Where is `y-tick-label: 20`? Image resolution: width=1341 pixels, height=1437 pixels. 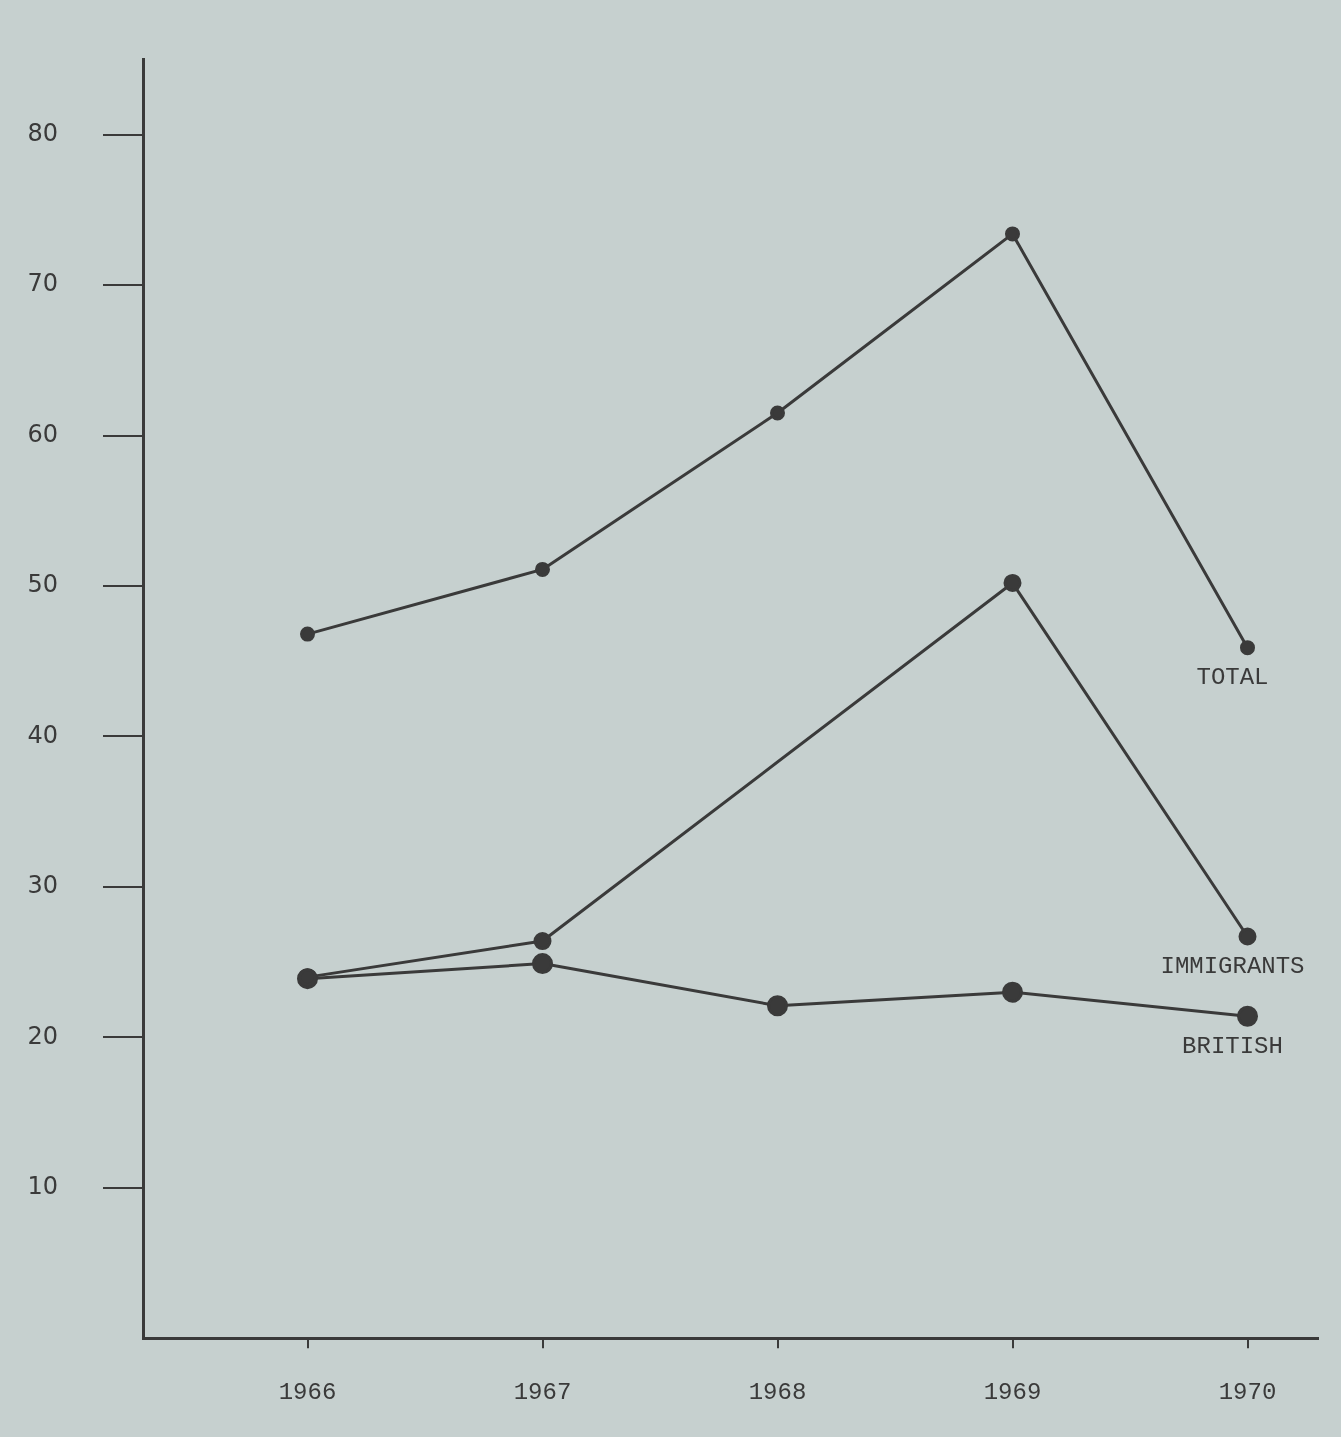 y-tick-label: 20 is located at coordinates (42, 1035).